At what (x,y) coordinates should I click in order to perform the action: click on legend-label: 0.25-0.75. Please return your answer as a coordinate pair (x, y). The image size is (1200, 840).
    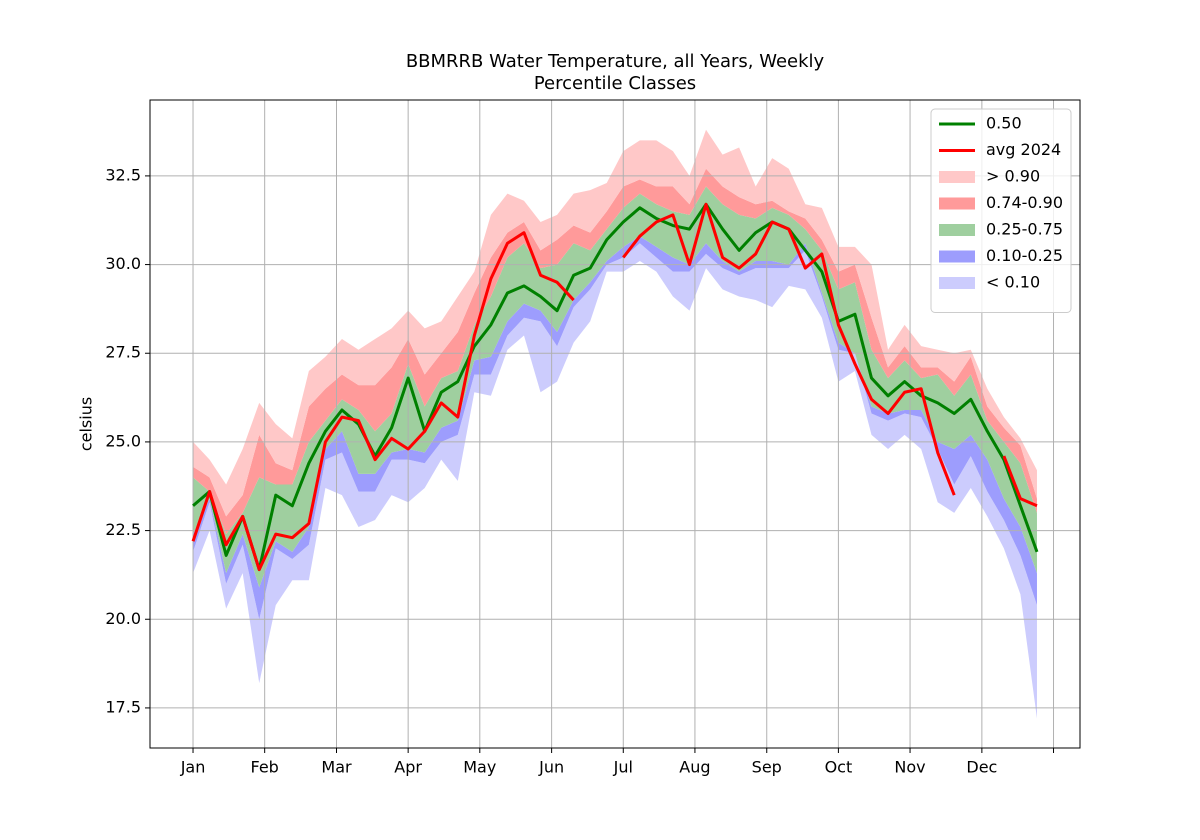
    Looking at the image, I should click on (1024, 229).